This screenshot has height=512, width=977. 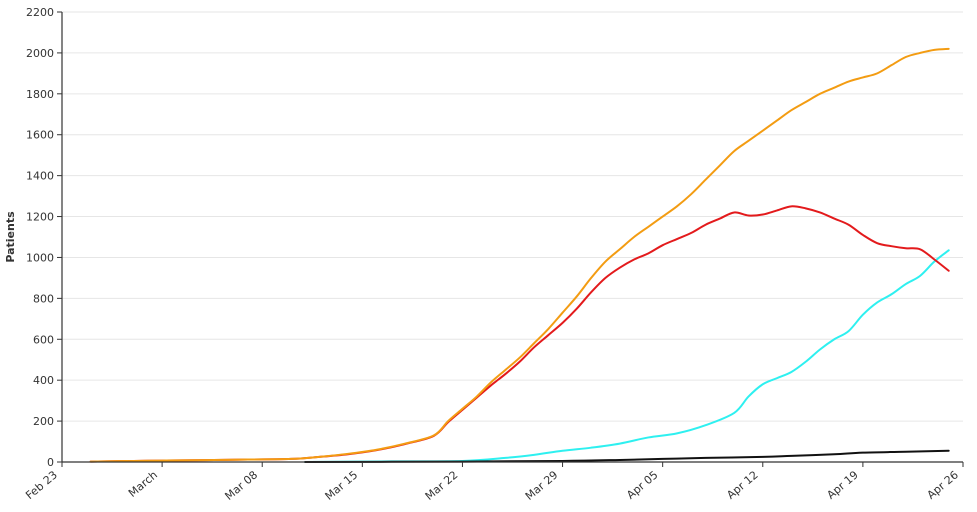 What do you see at coordinates (143, 484) in the screenshot?
I see `x-tick-label: March` at bounding box center [143, 484].